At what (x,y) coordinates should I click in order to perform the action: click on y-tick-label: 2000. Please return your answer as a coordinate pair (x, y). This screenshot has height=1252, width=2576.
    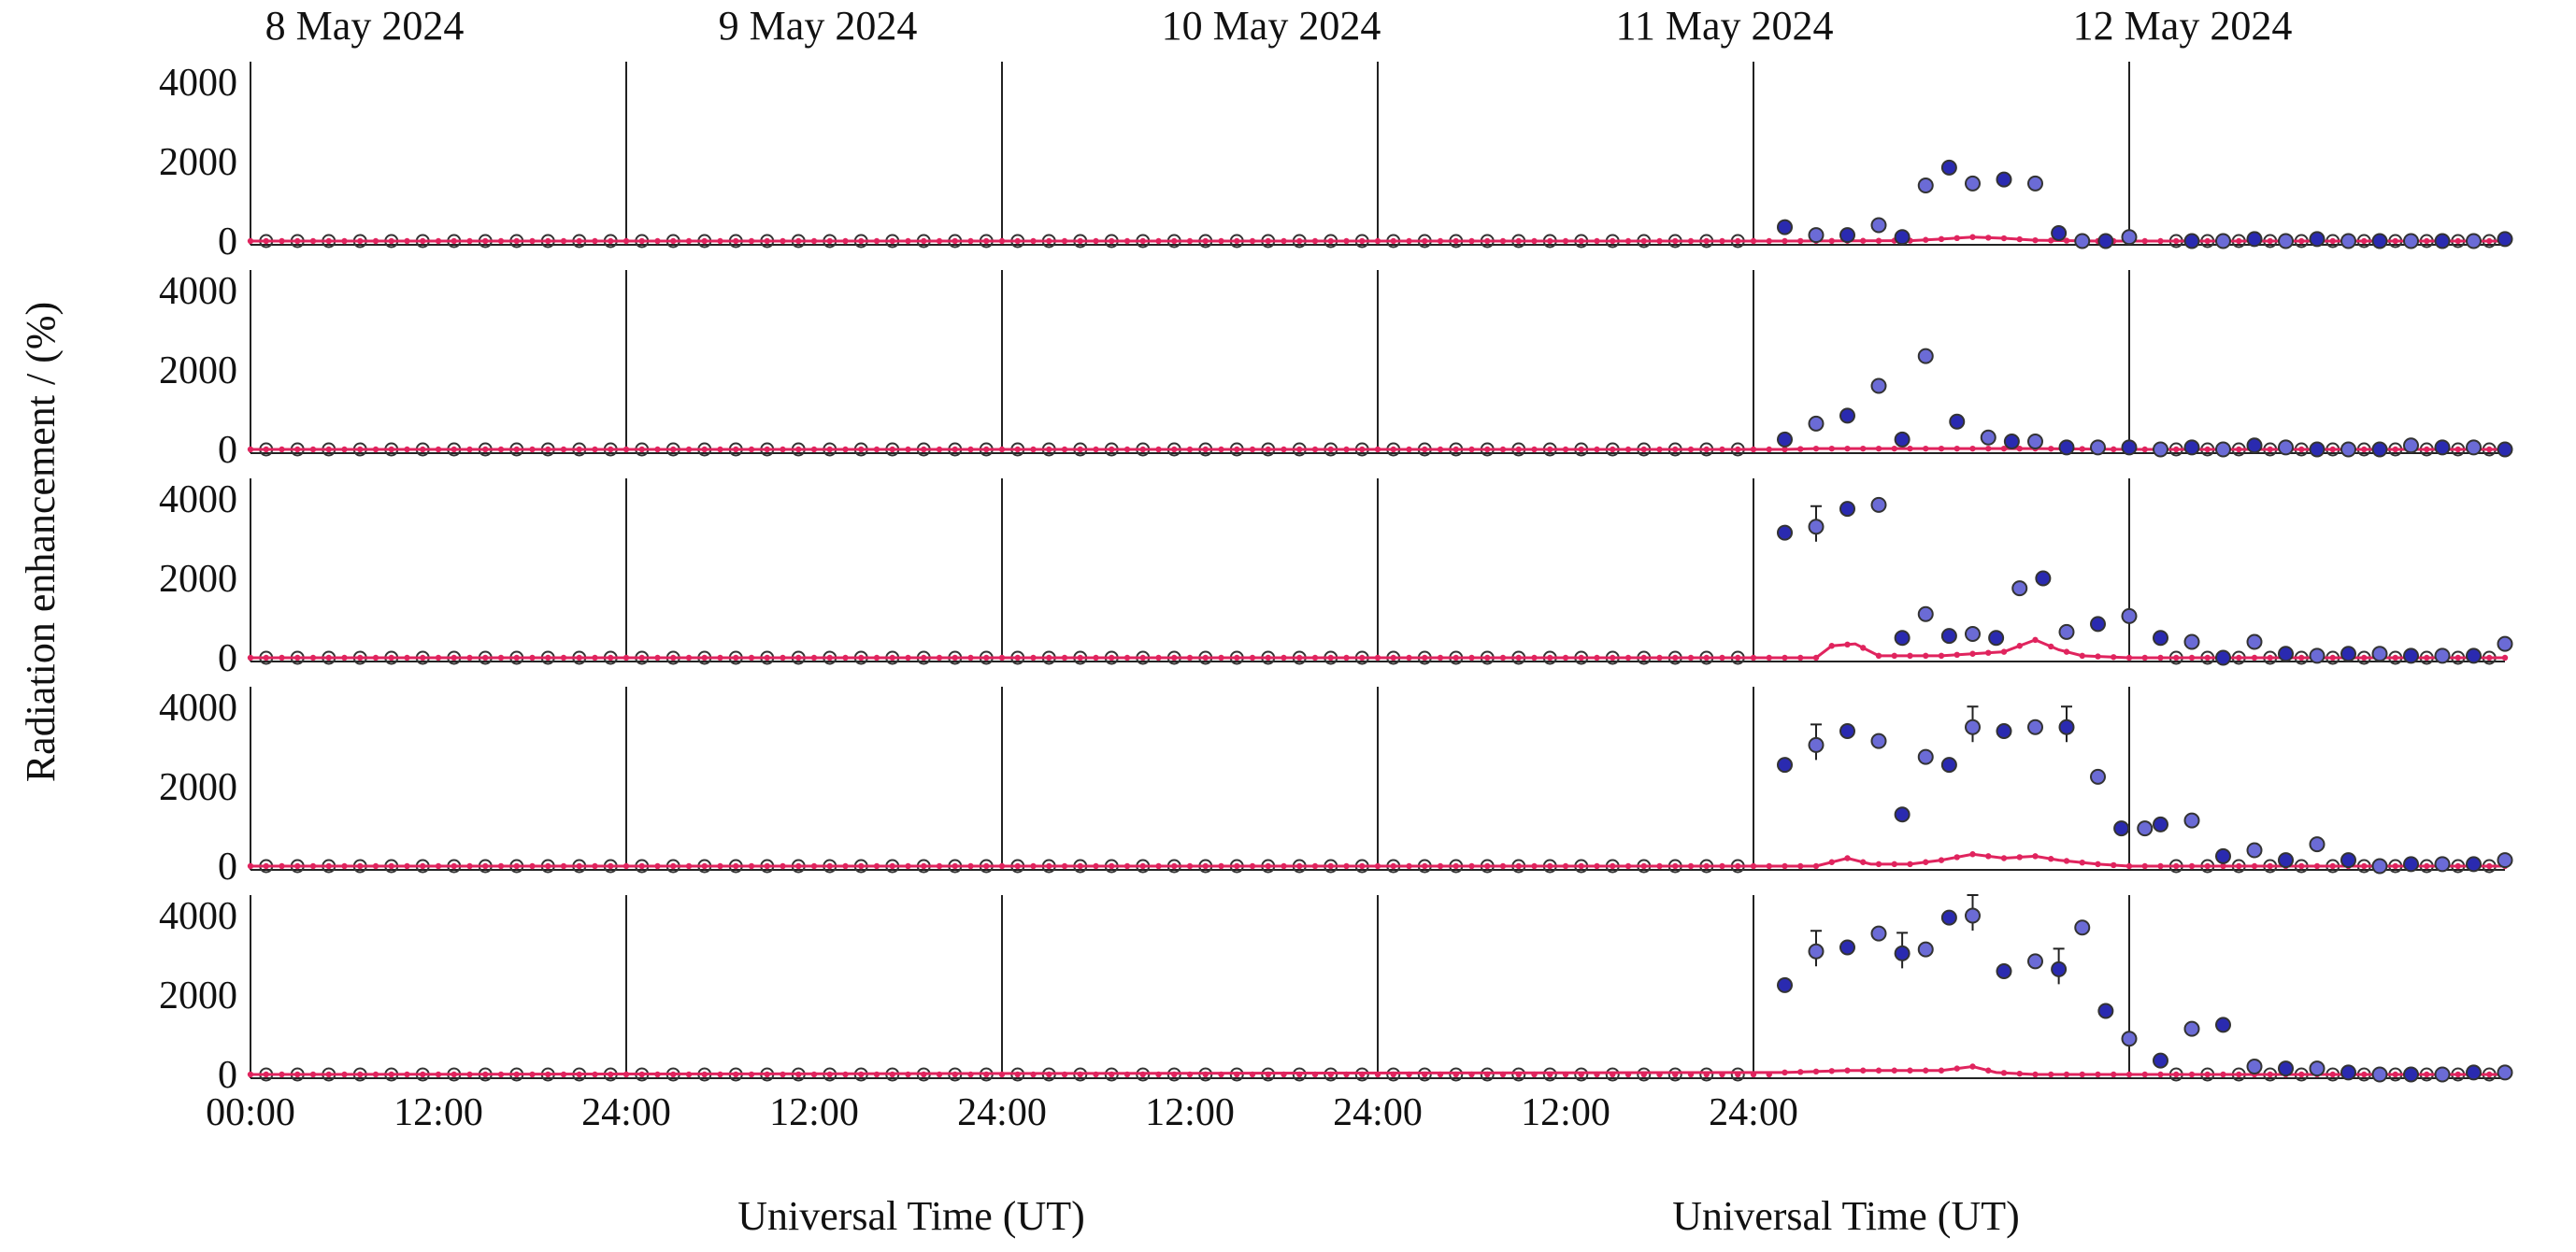
    Looking at the image, I should click on (198, 370).